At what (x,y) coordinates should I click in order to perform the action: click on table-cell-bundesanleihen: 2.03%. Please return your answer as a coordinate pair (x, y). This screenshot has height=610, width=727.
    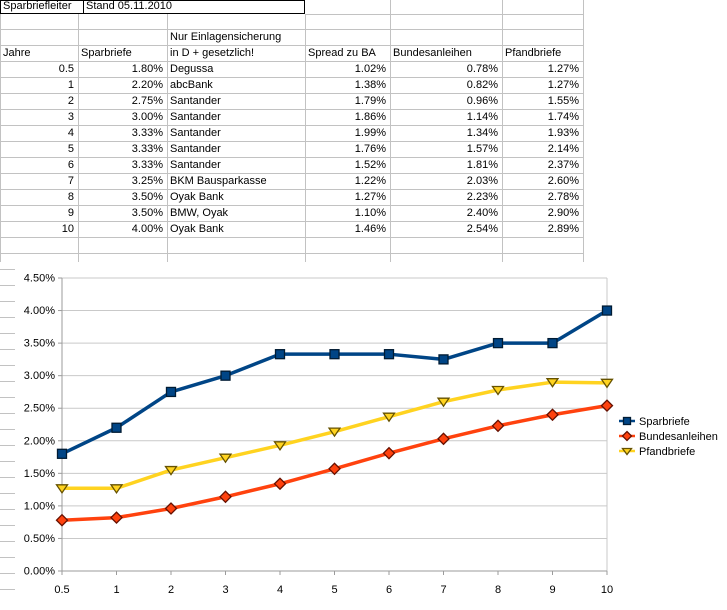
    Looking at the image, I should click on (482, 181).